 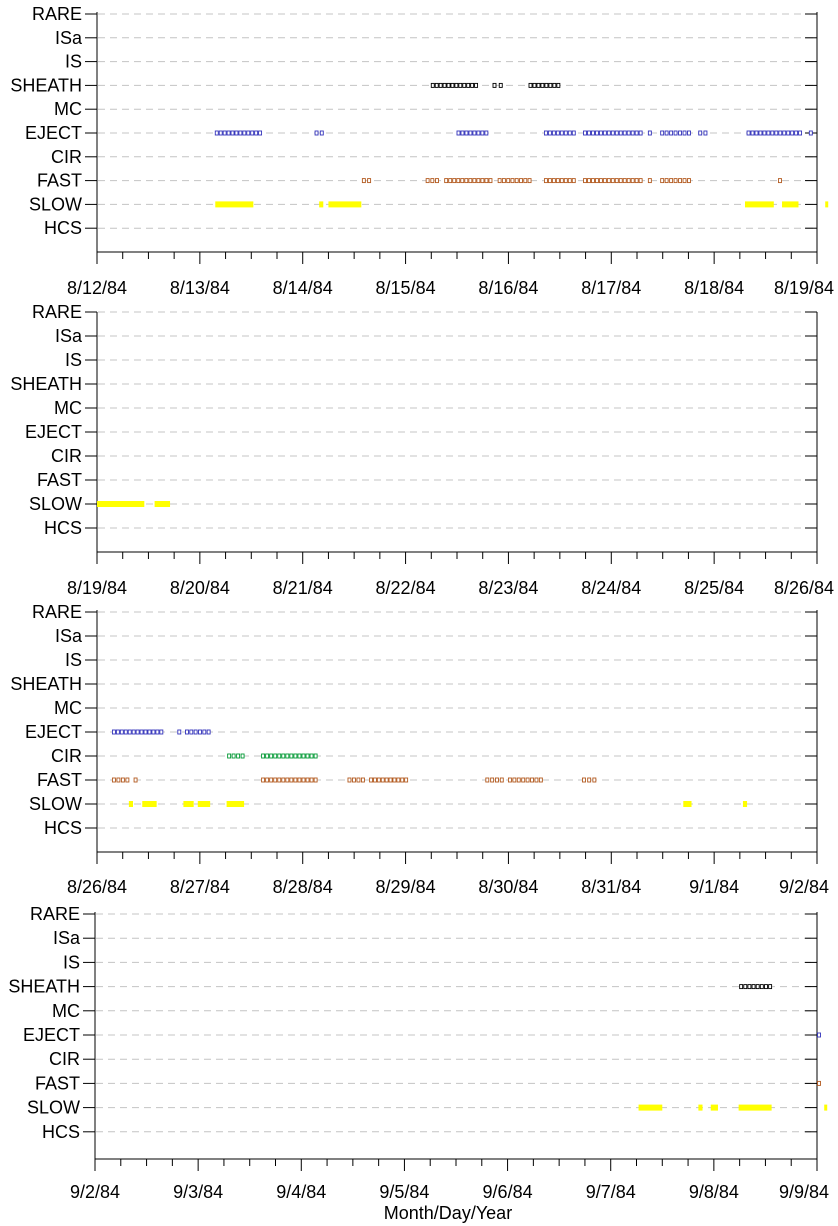 I want to click on date-tick-label: 8/22/84, so click(x=406, y=588).